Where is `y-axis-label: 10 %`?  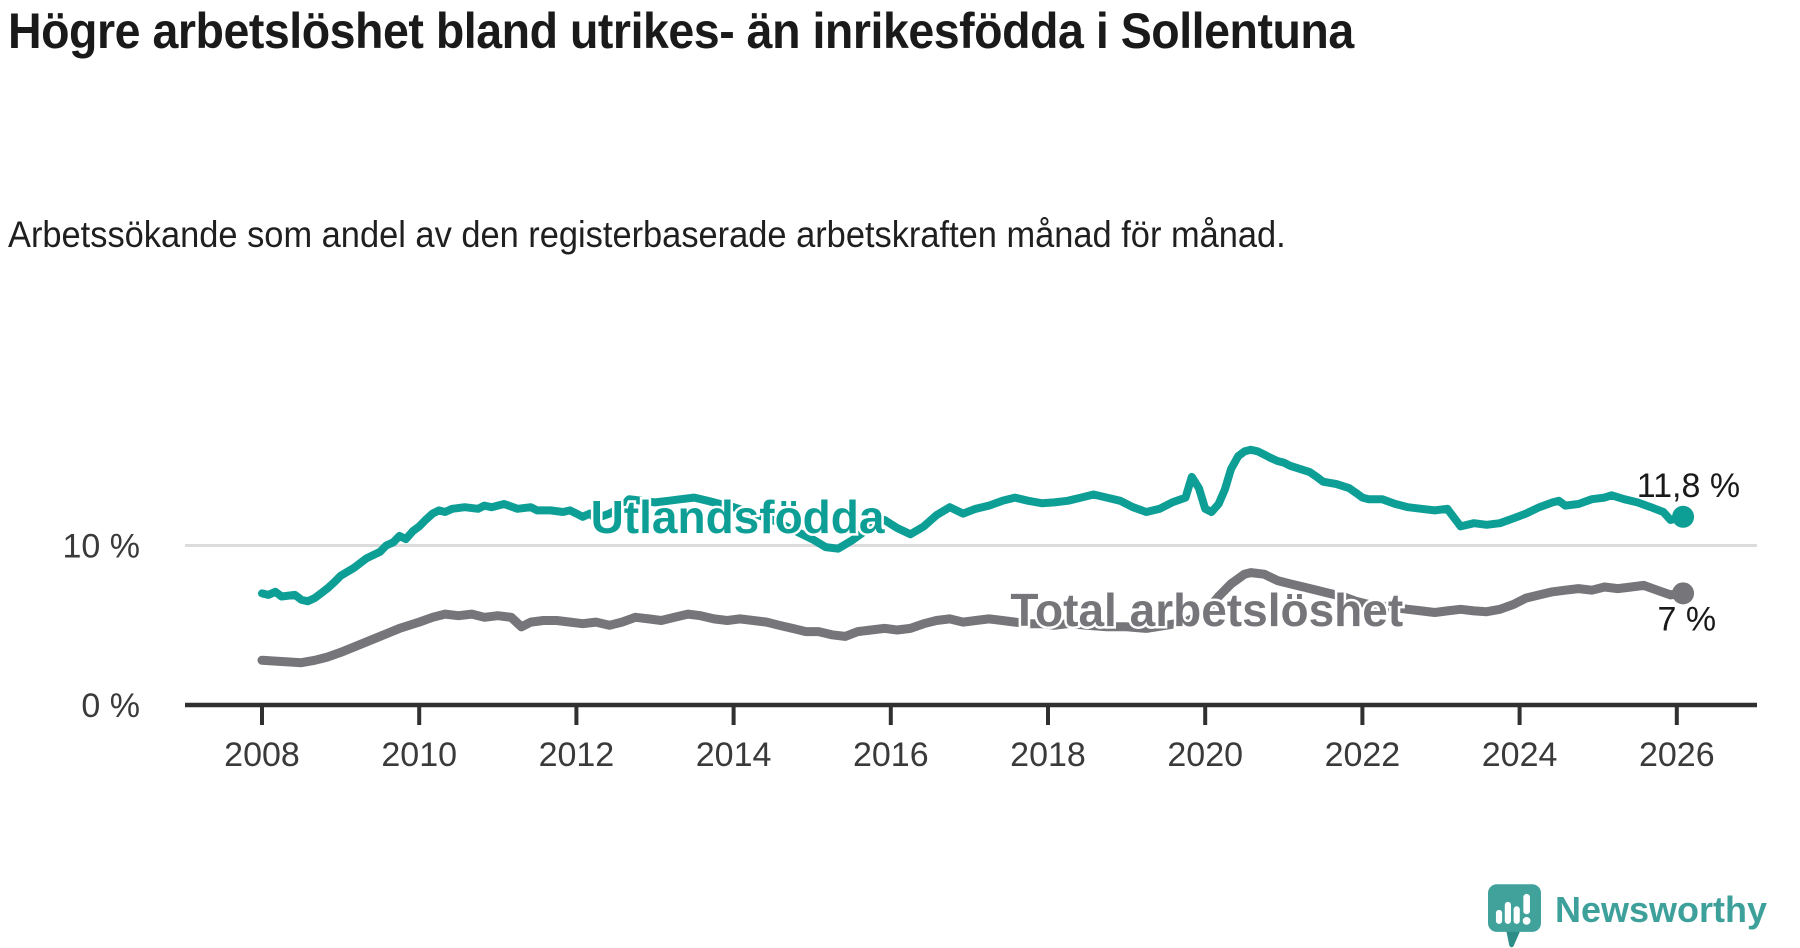
y-axis-label: 10 % is located at coordinates (102, 547).